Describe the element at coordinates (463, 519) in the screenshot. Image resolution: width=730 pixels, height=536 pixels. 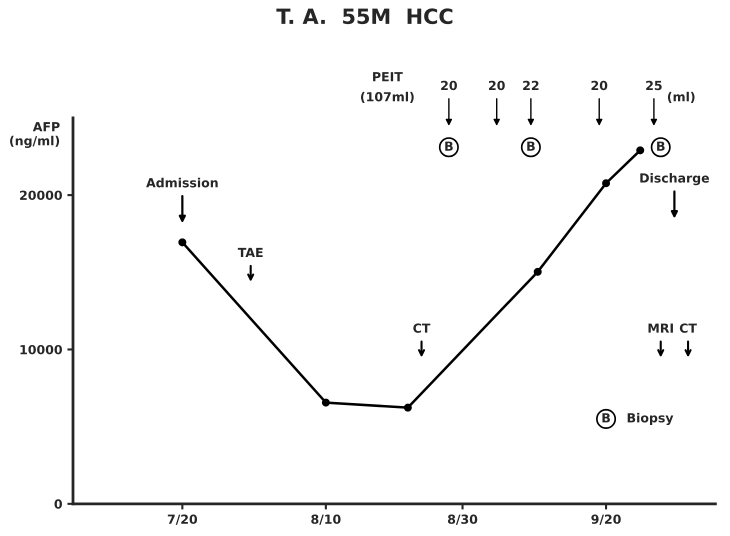
I see `x-tick-label: 8/30` at that location.